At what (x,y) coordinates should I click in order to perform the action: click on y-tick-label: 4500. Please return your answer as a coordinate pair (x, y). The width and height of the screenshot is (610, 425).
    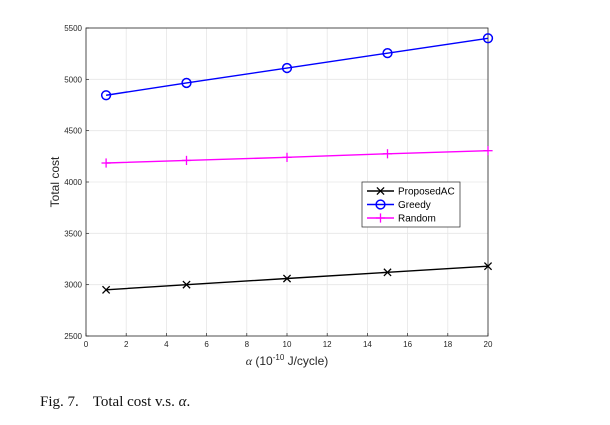
    Looking at the image, I should click on (73, 131).